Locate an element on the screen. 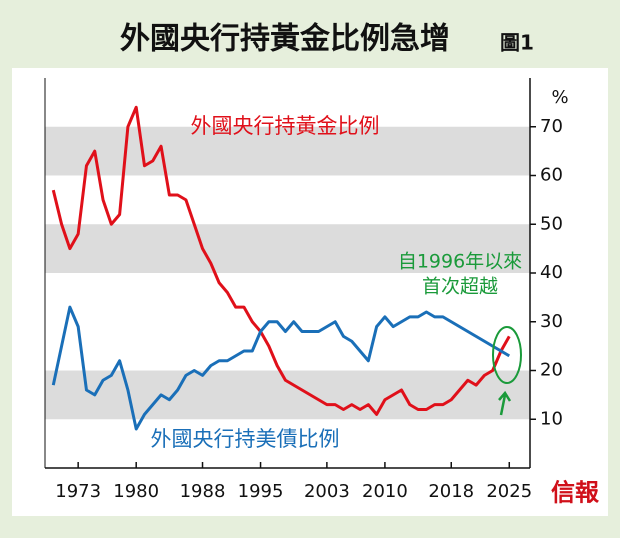 The width and height of the screenshot is (620, 538). y-unit: % is located at coordinates (559, 97).